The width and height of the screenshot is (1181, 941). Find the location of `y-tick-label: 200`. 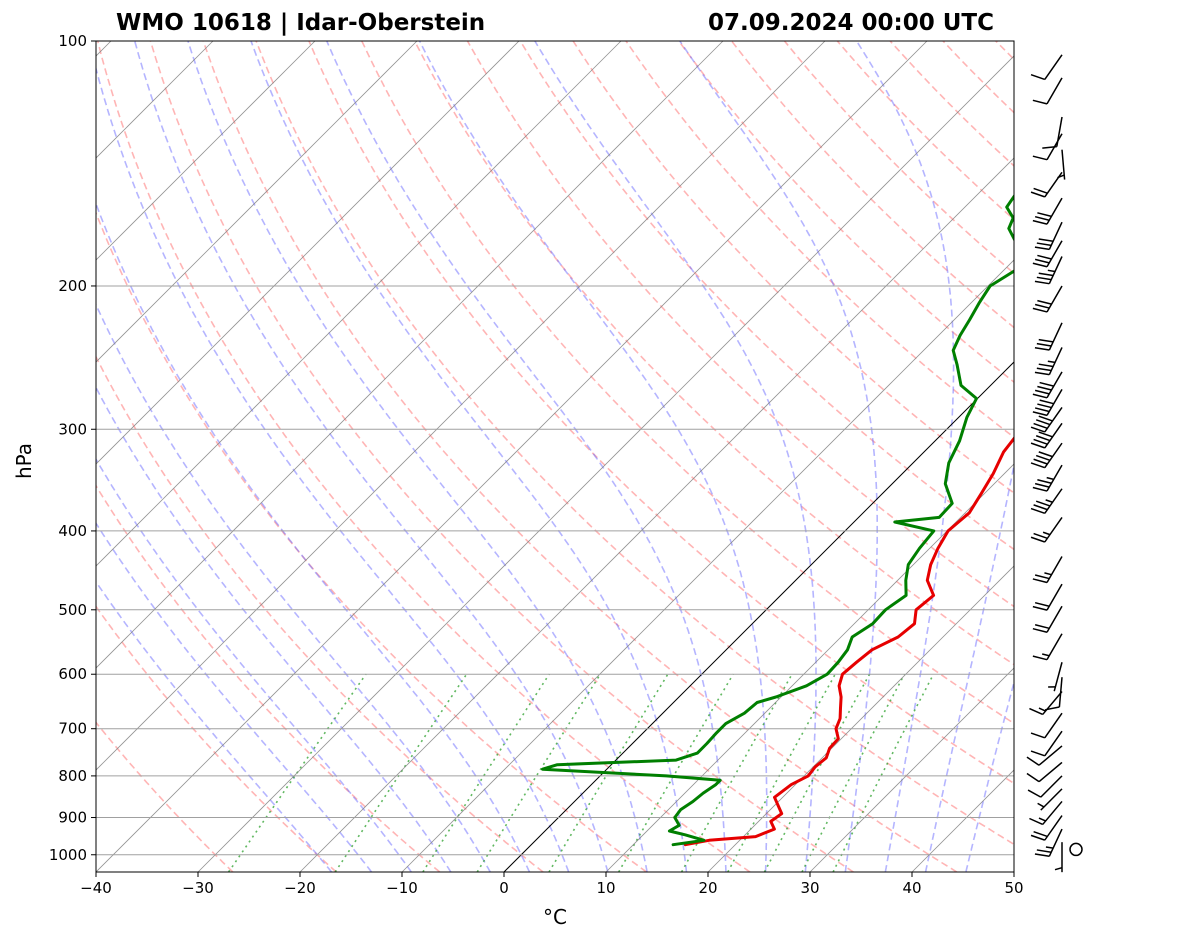

y-tick-label: 200 is located at coordinates (72, 286).